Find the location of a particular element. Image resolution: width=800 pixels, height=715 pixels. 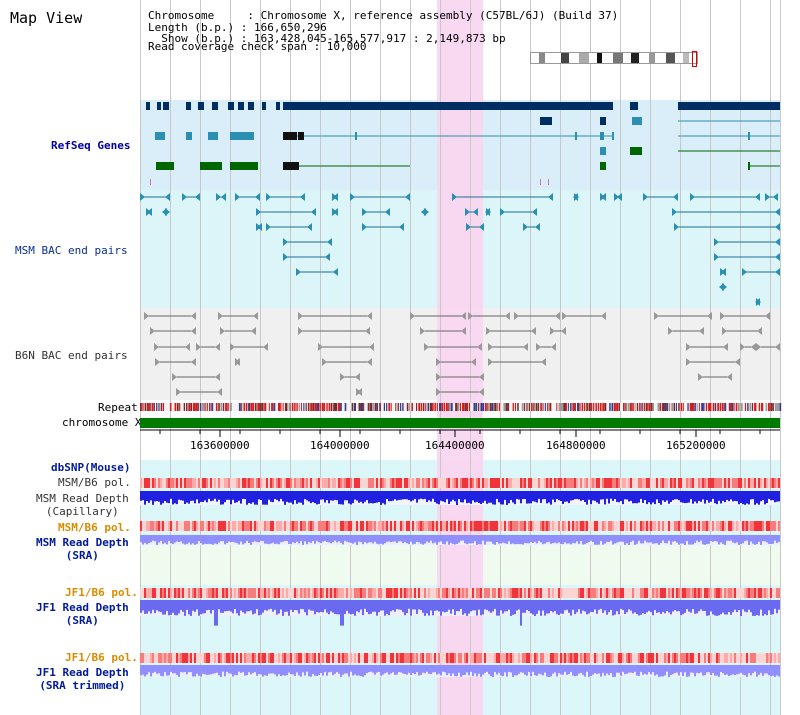

dbsnp-label: dbSNP(Mouse) is located at coordinates (91, 467).